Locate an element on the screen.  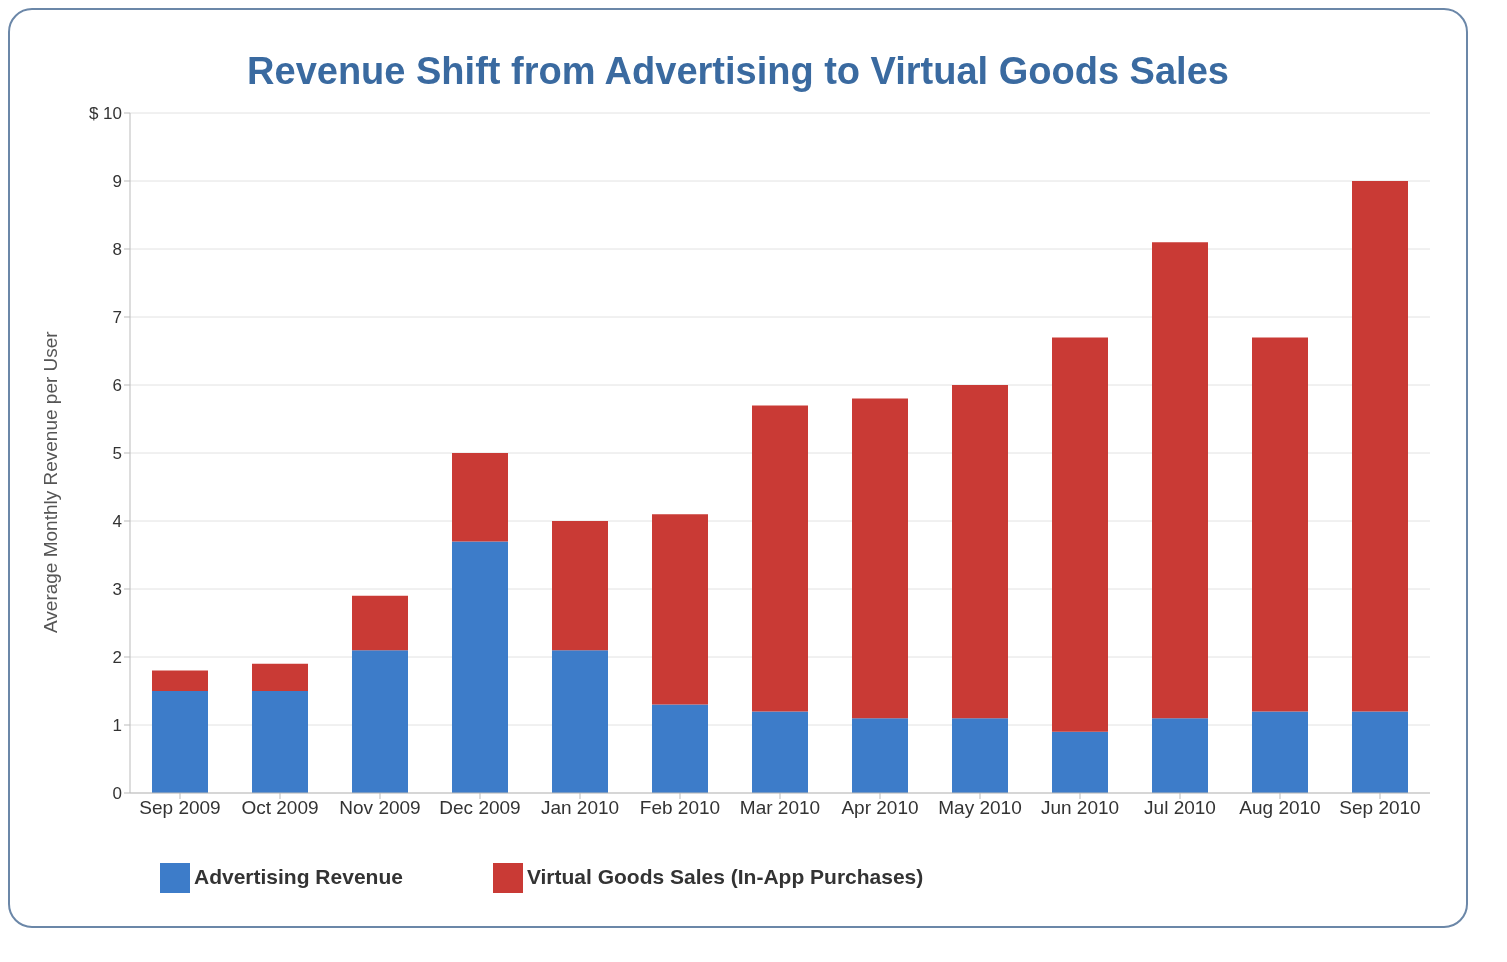
legend-label: Virtual Goods Sales (In-App Purchases) is located at coordinates (725, 876).